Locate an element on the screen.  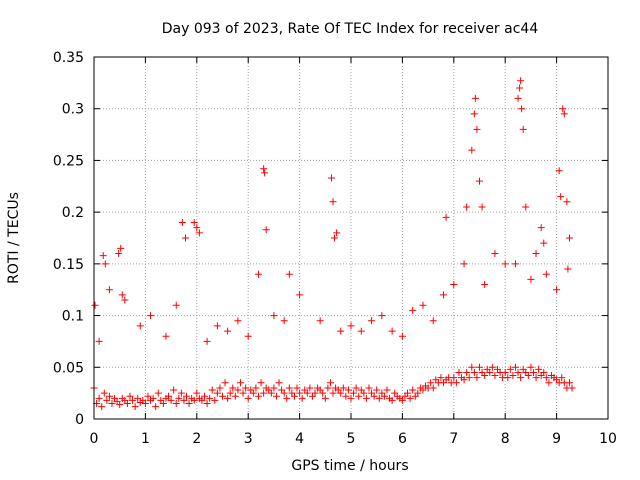
x-tick-label: 9 is located at coordinates (556, 439).